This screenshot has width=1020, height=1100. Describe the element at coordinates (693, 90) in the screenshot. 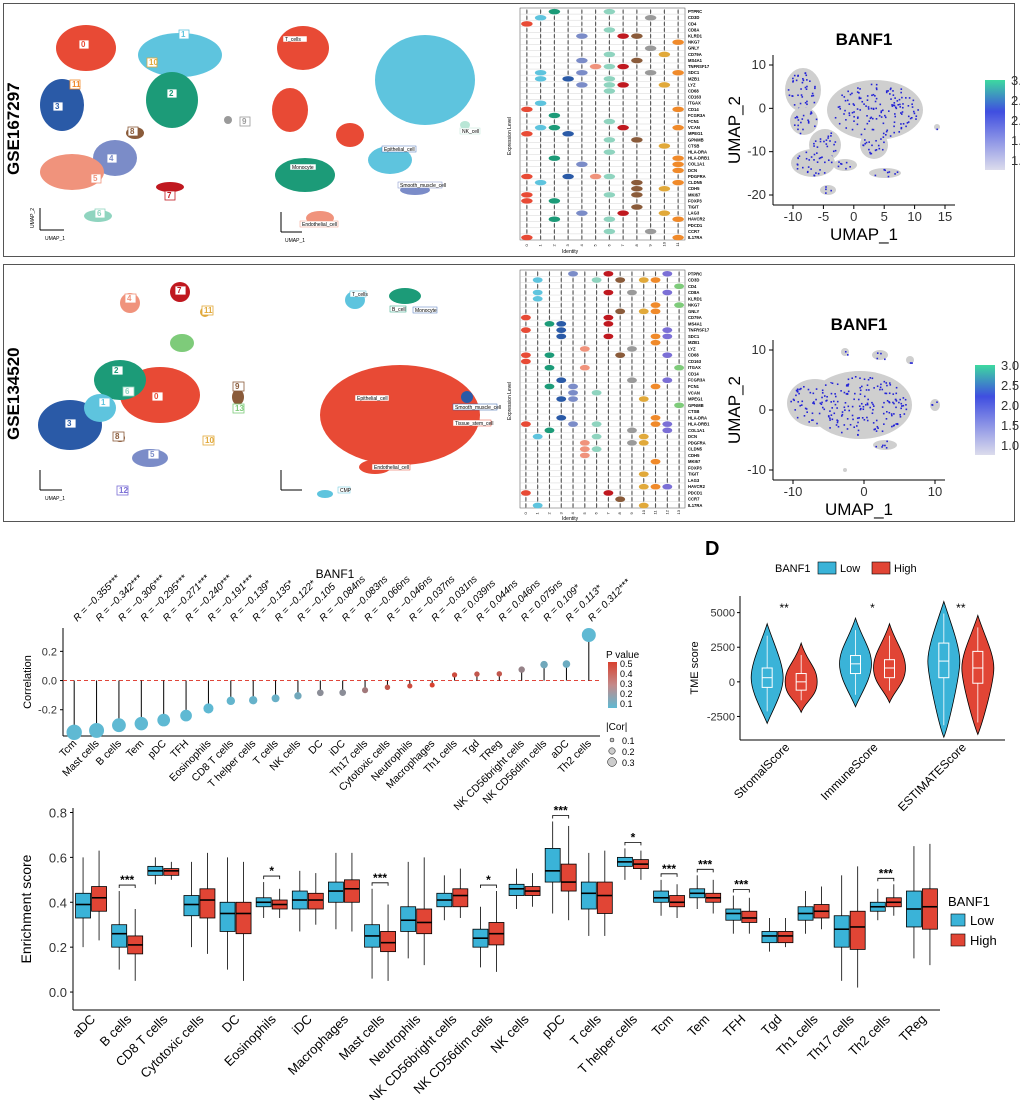

I see `gene-label: CD68` at that location.